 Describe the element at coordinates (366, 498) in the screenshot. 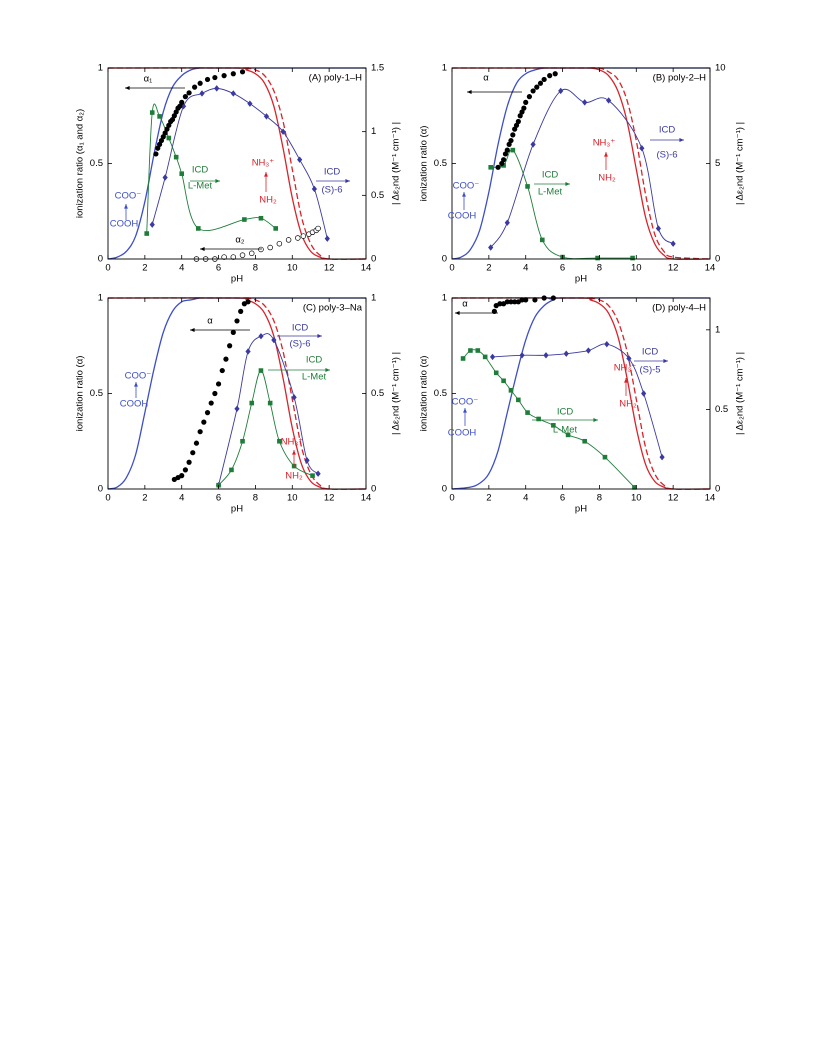

I see `x-tick-label: 14` at that location.